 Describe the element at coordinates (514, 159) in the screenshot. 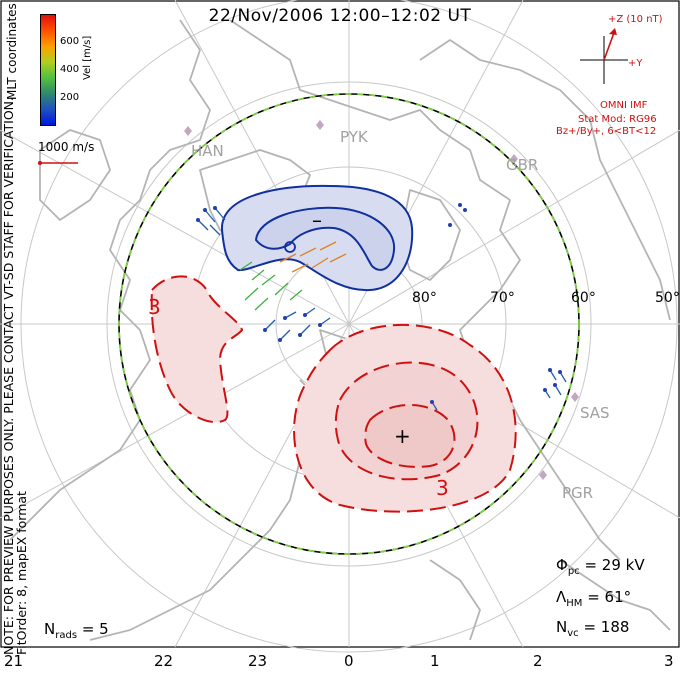

I see `station-marker-gbr` at that location.